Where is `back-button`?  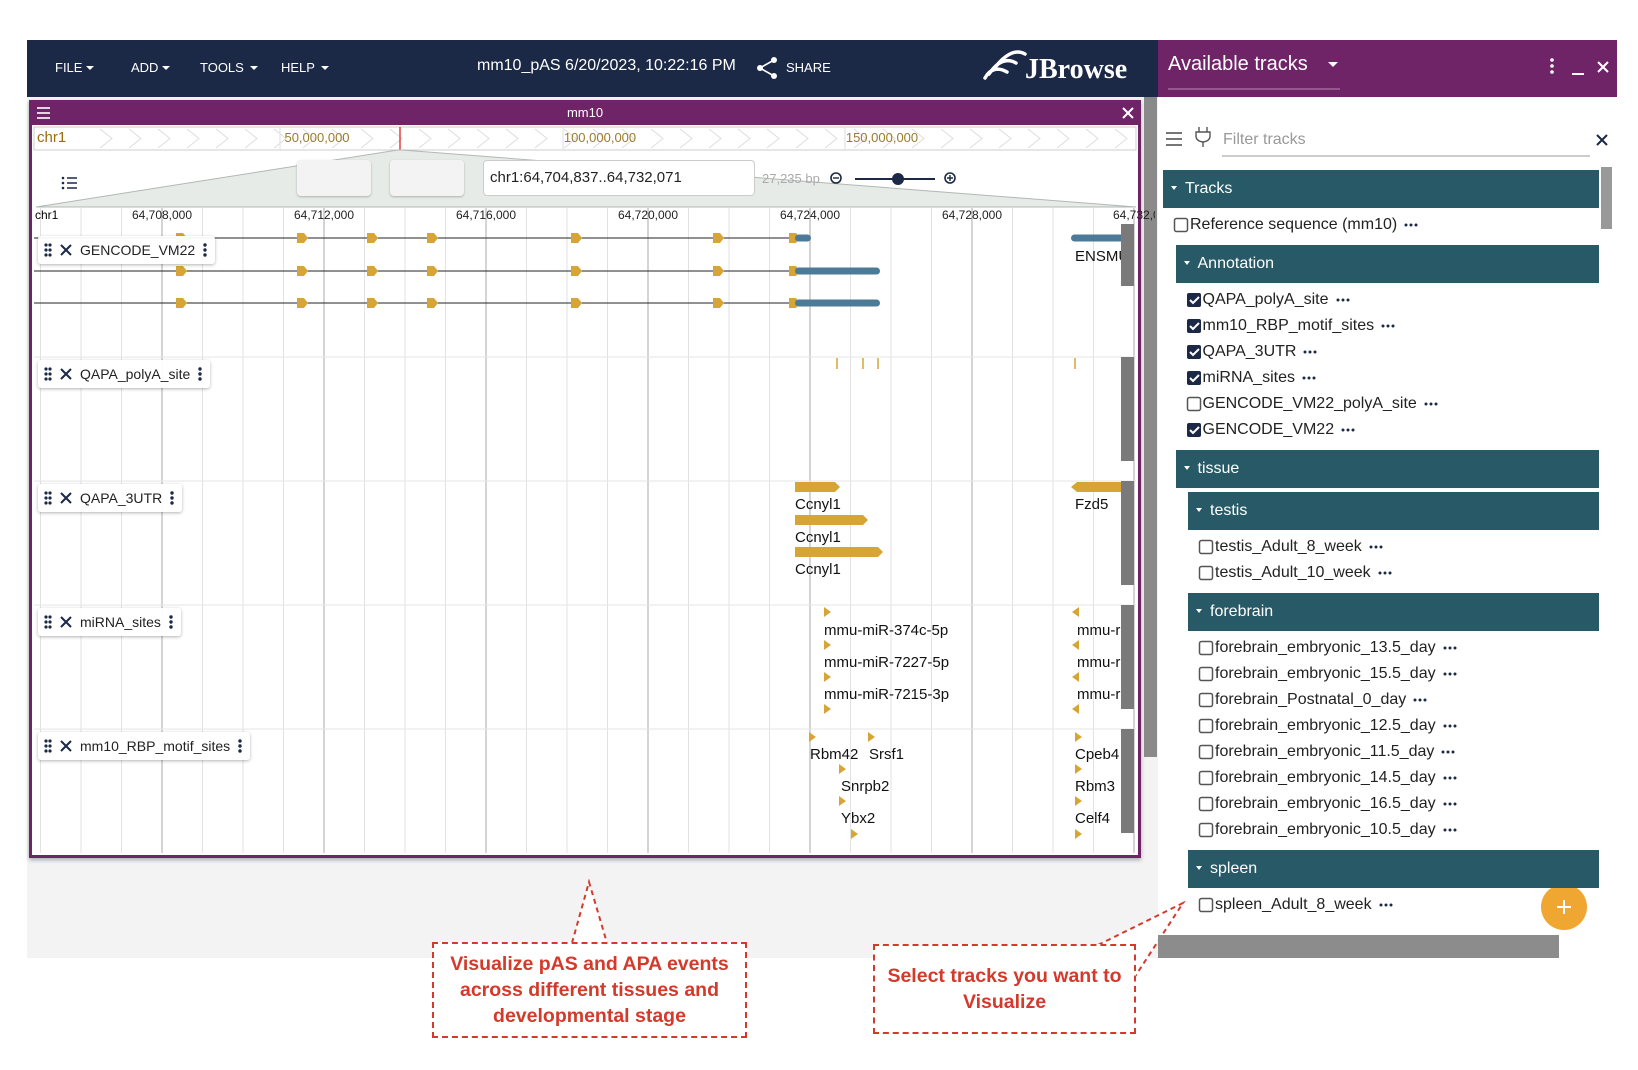
back-button is located at coordinates (334, 178).